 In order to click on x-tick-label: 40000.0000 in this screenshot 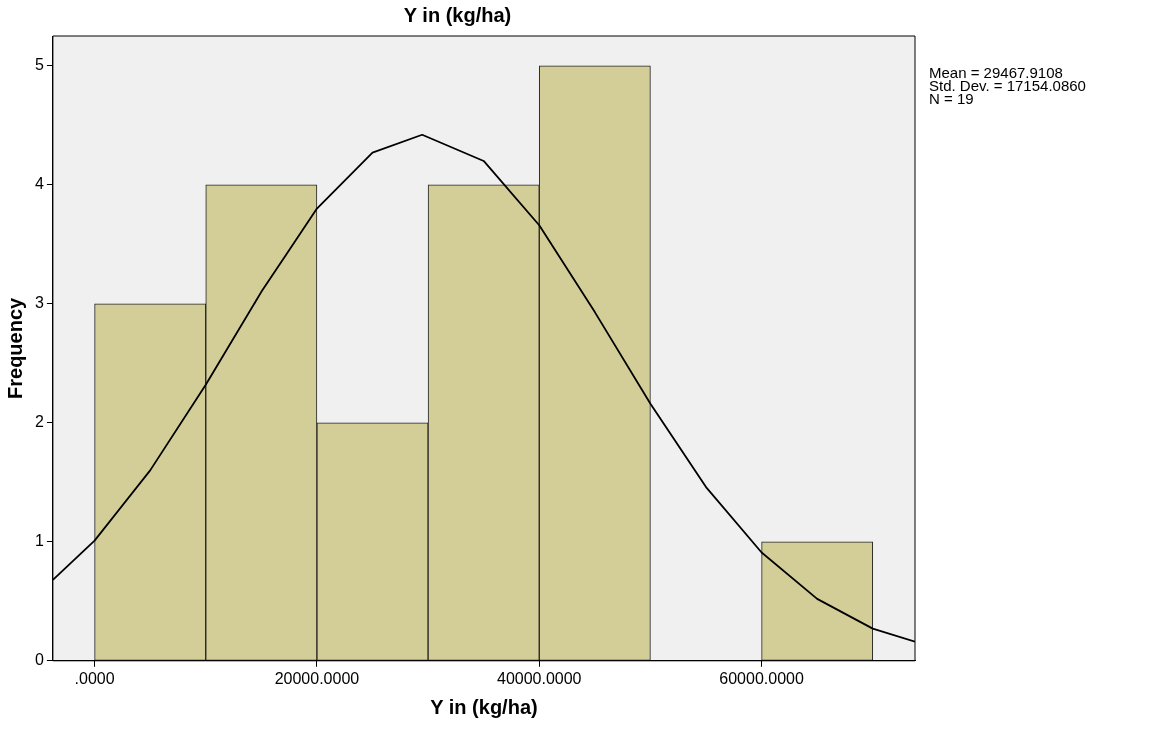, I will do `click(539, 678)`.